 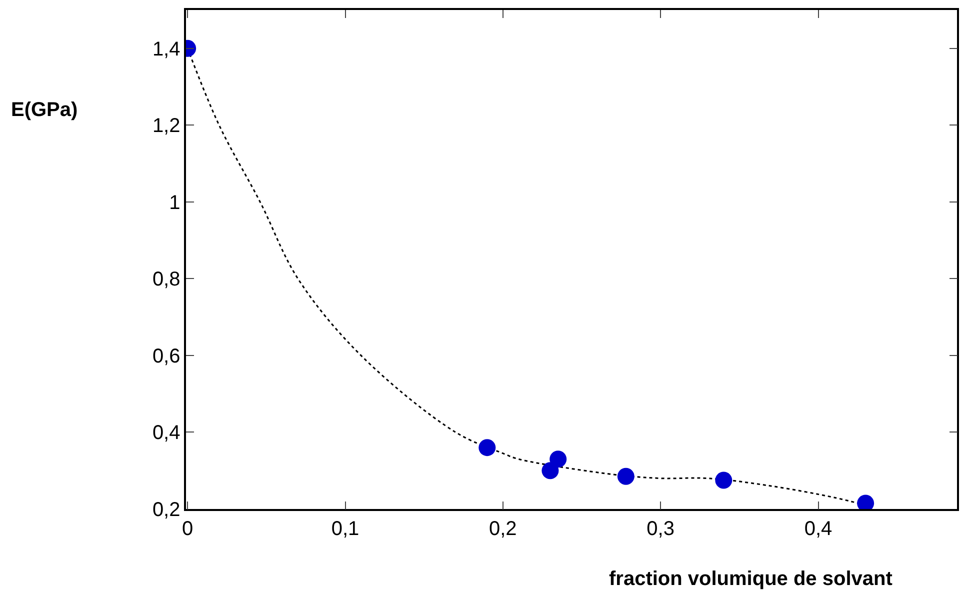 What do you see at coordinates (188, 529) in the screenshot?
I see `x-tick-label: 0` at bounding box center [188, 529].